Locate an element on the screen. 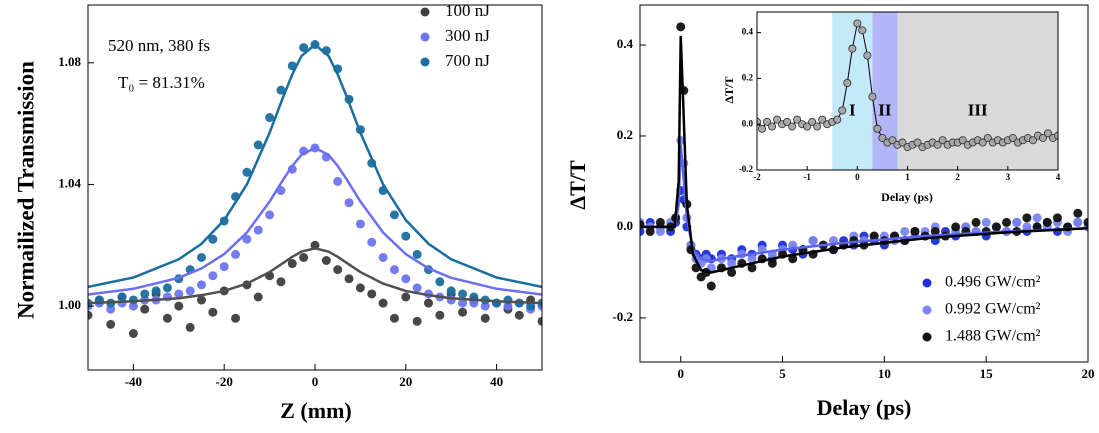 This screenshot has height=433, width=1099. y-tick-label: 0.2 is located at coordinates (748, 77).